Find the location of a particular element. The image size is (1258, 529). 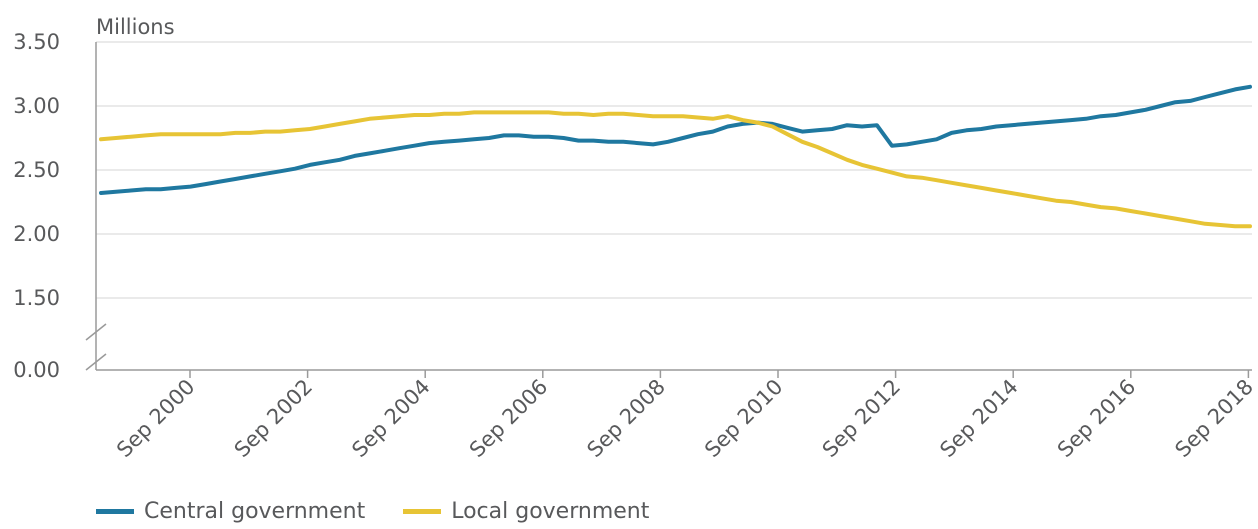

y-tick-label: 0.00 is located at coordinates (36, 370).